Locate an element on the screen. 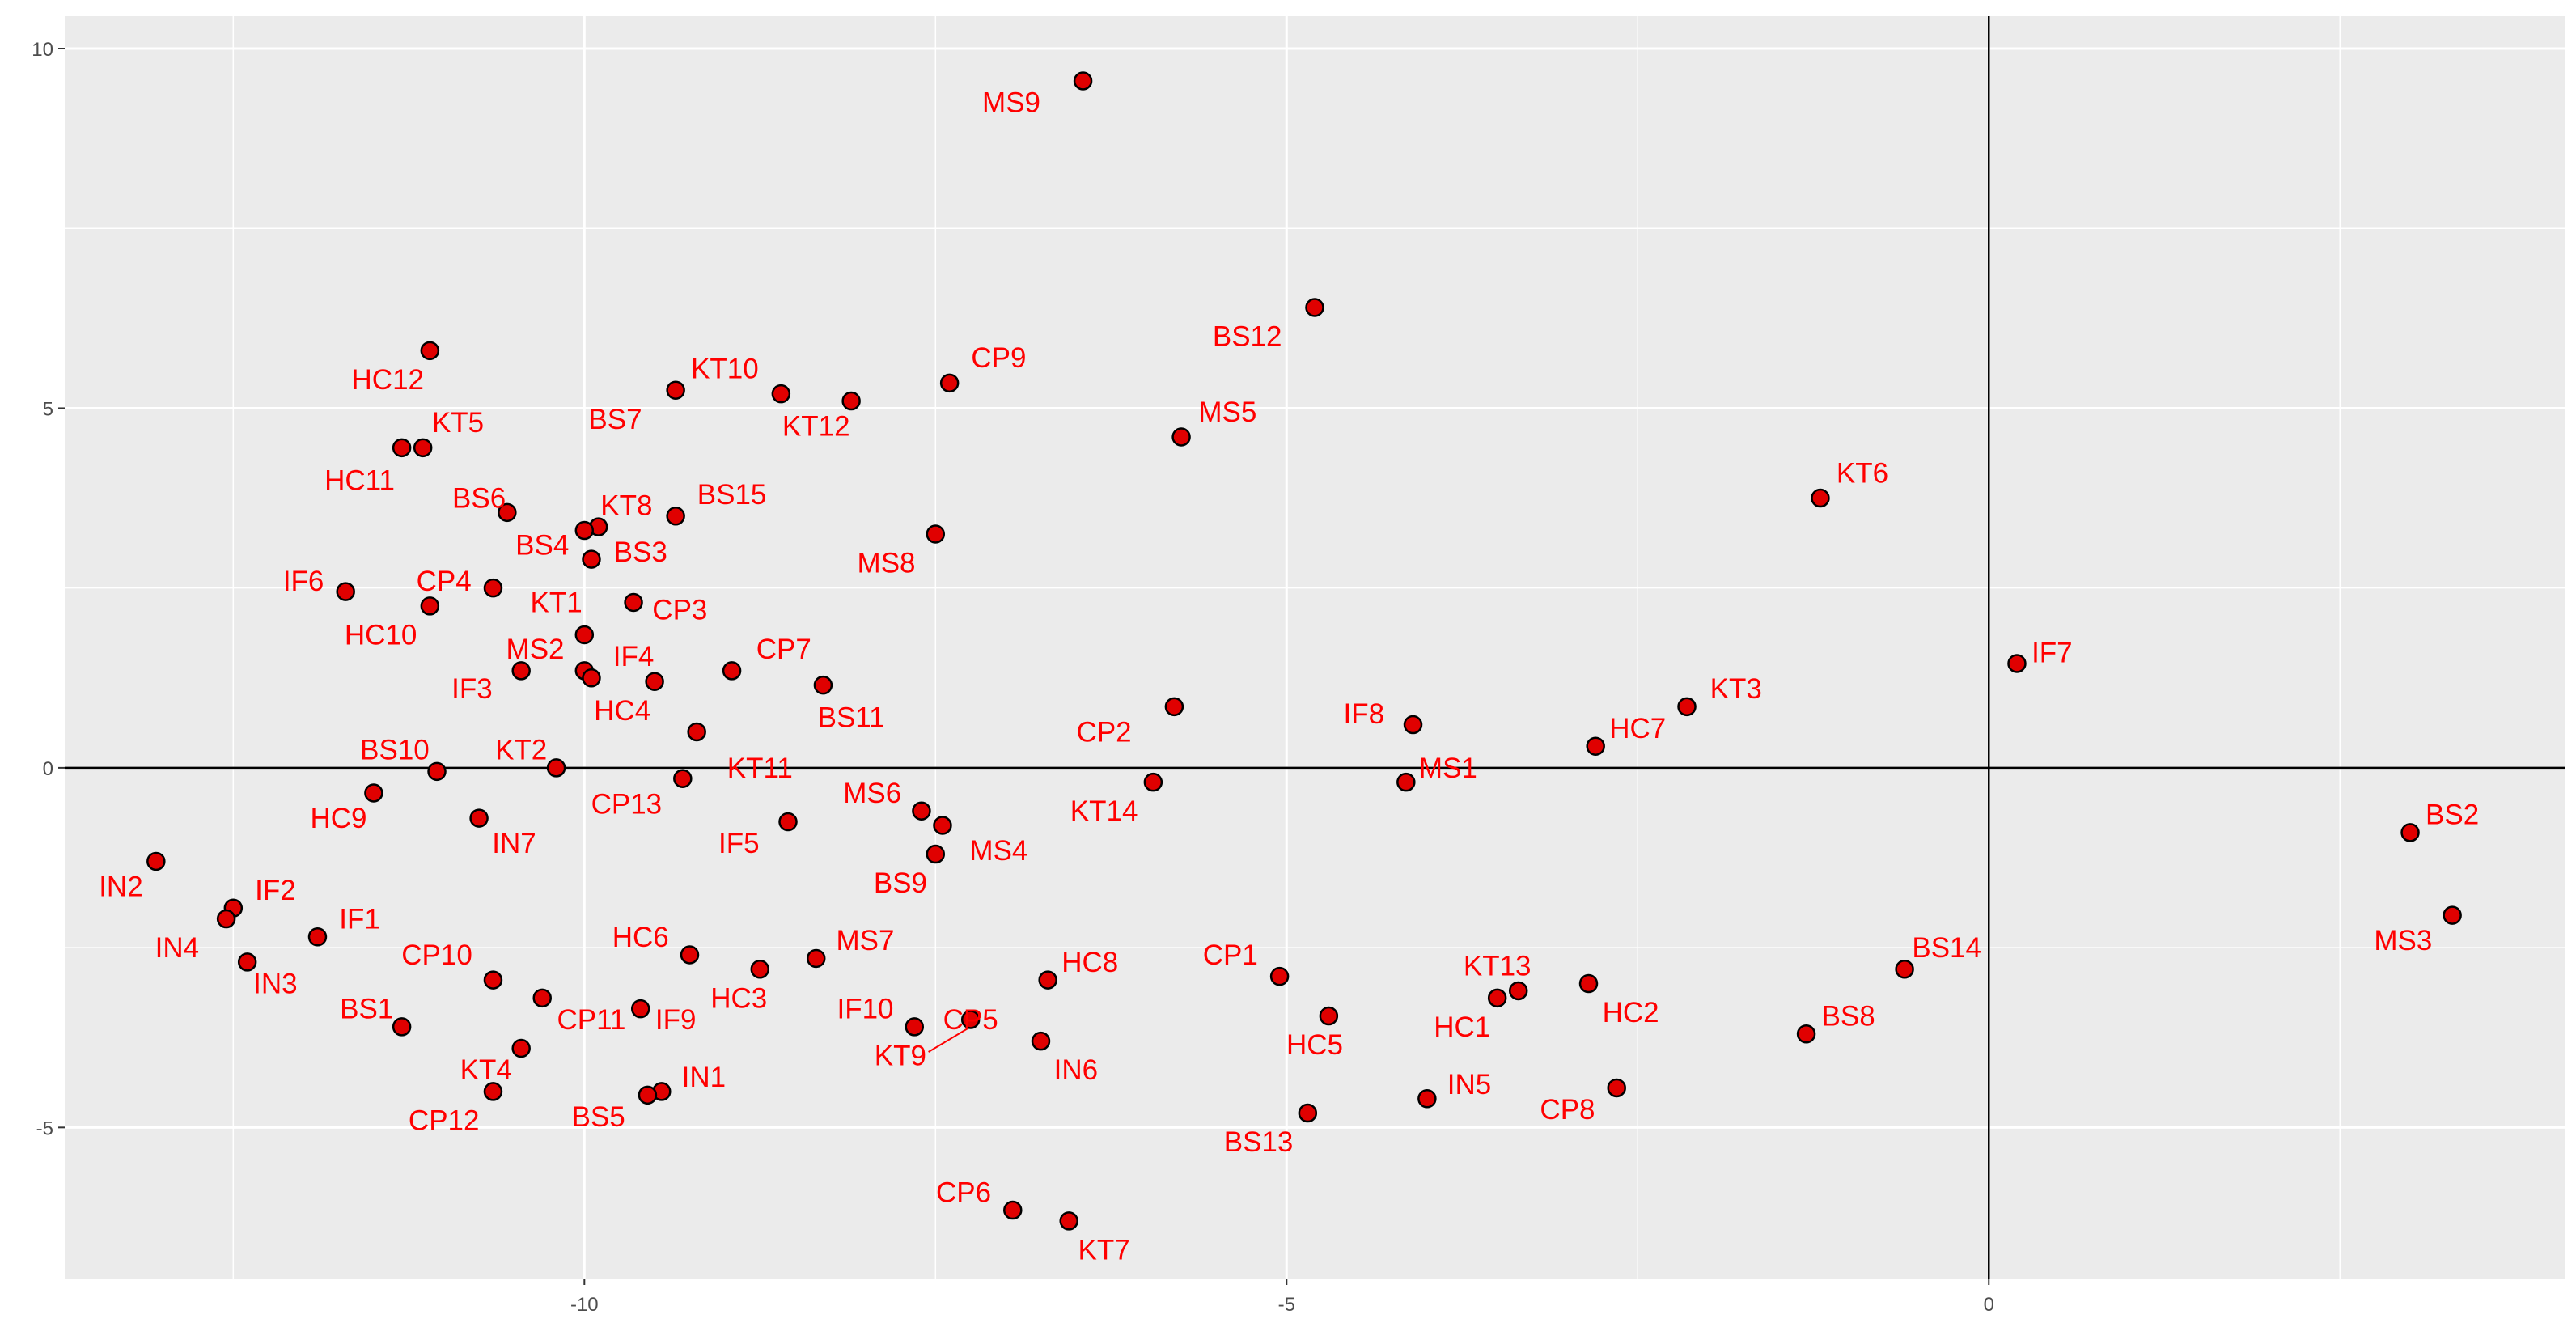 This screenshot has width=2576, height=1340. label-hc8: HC8 is located at coordinates (1089, 963).